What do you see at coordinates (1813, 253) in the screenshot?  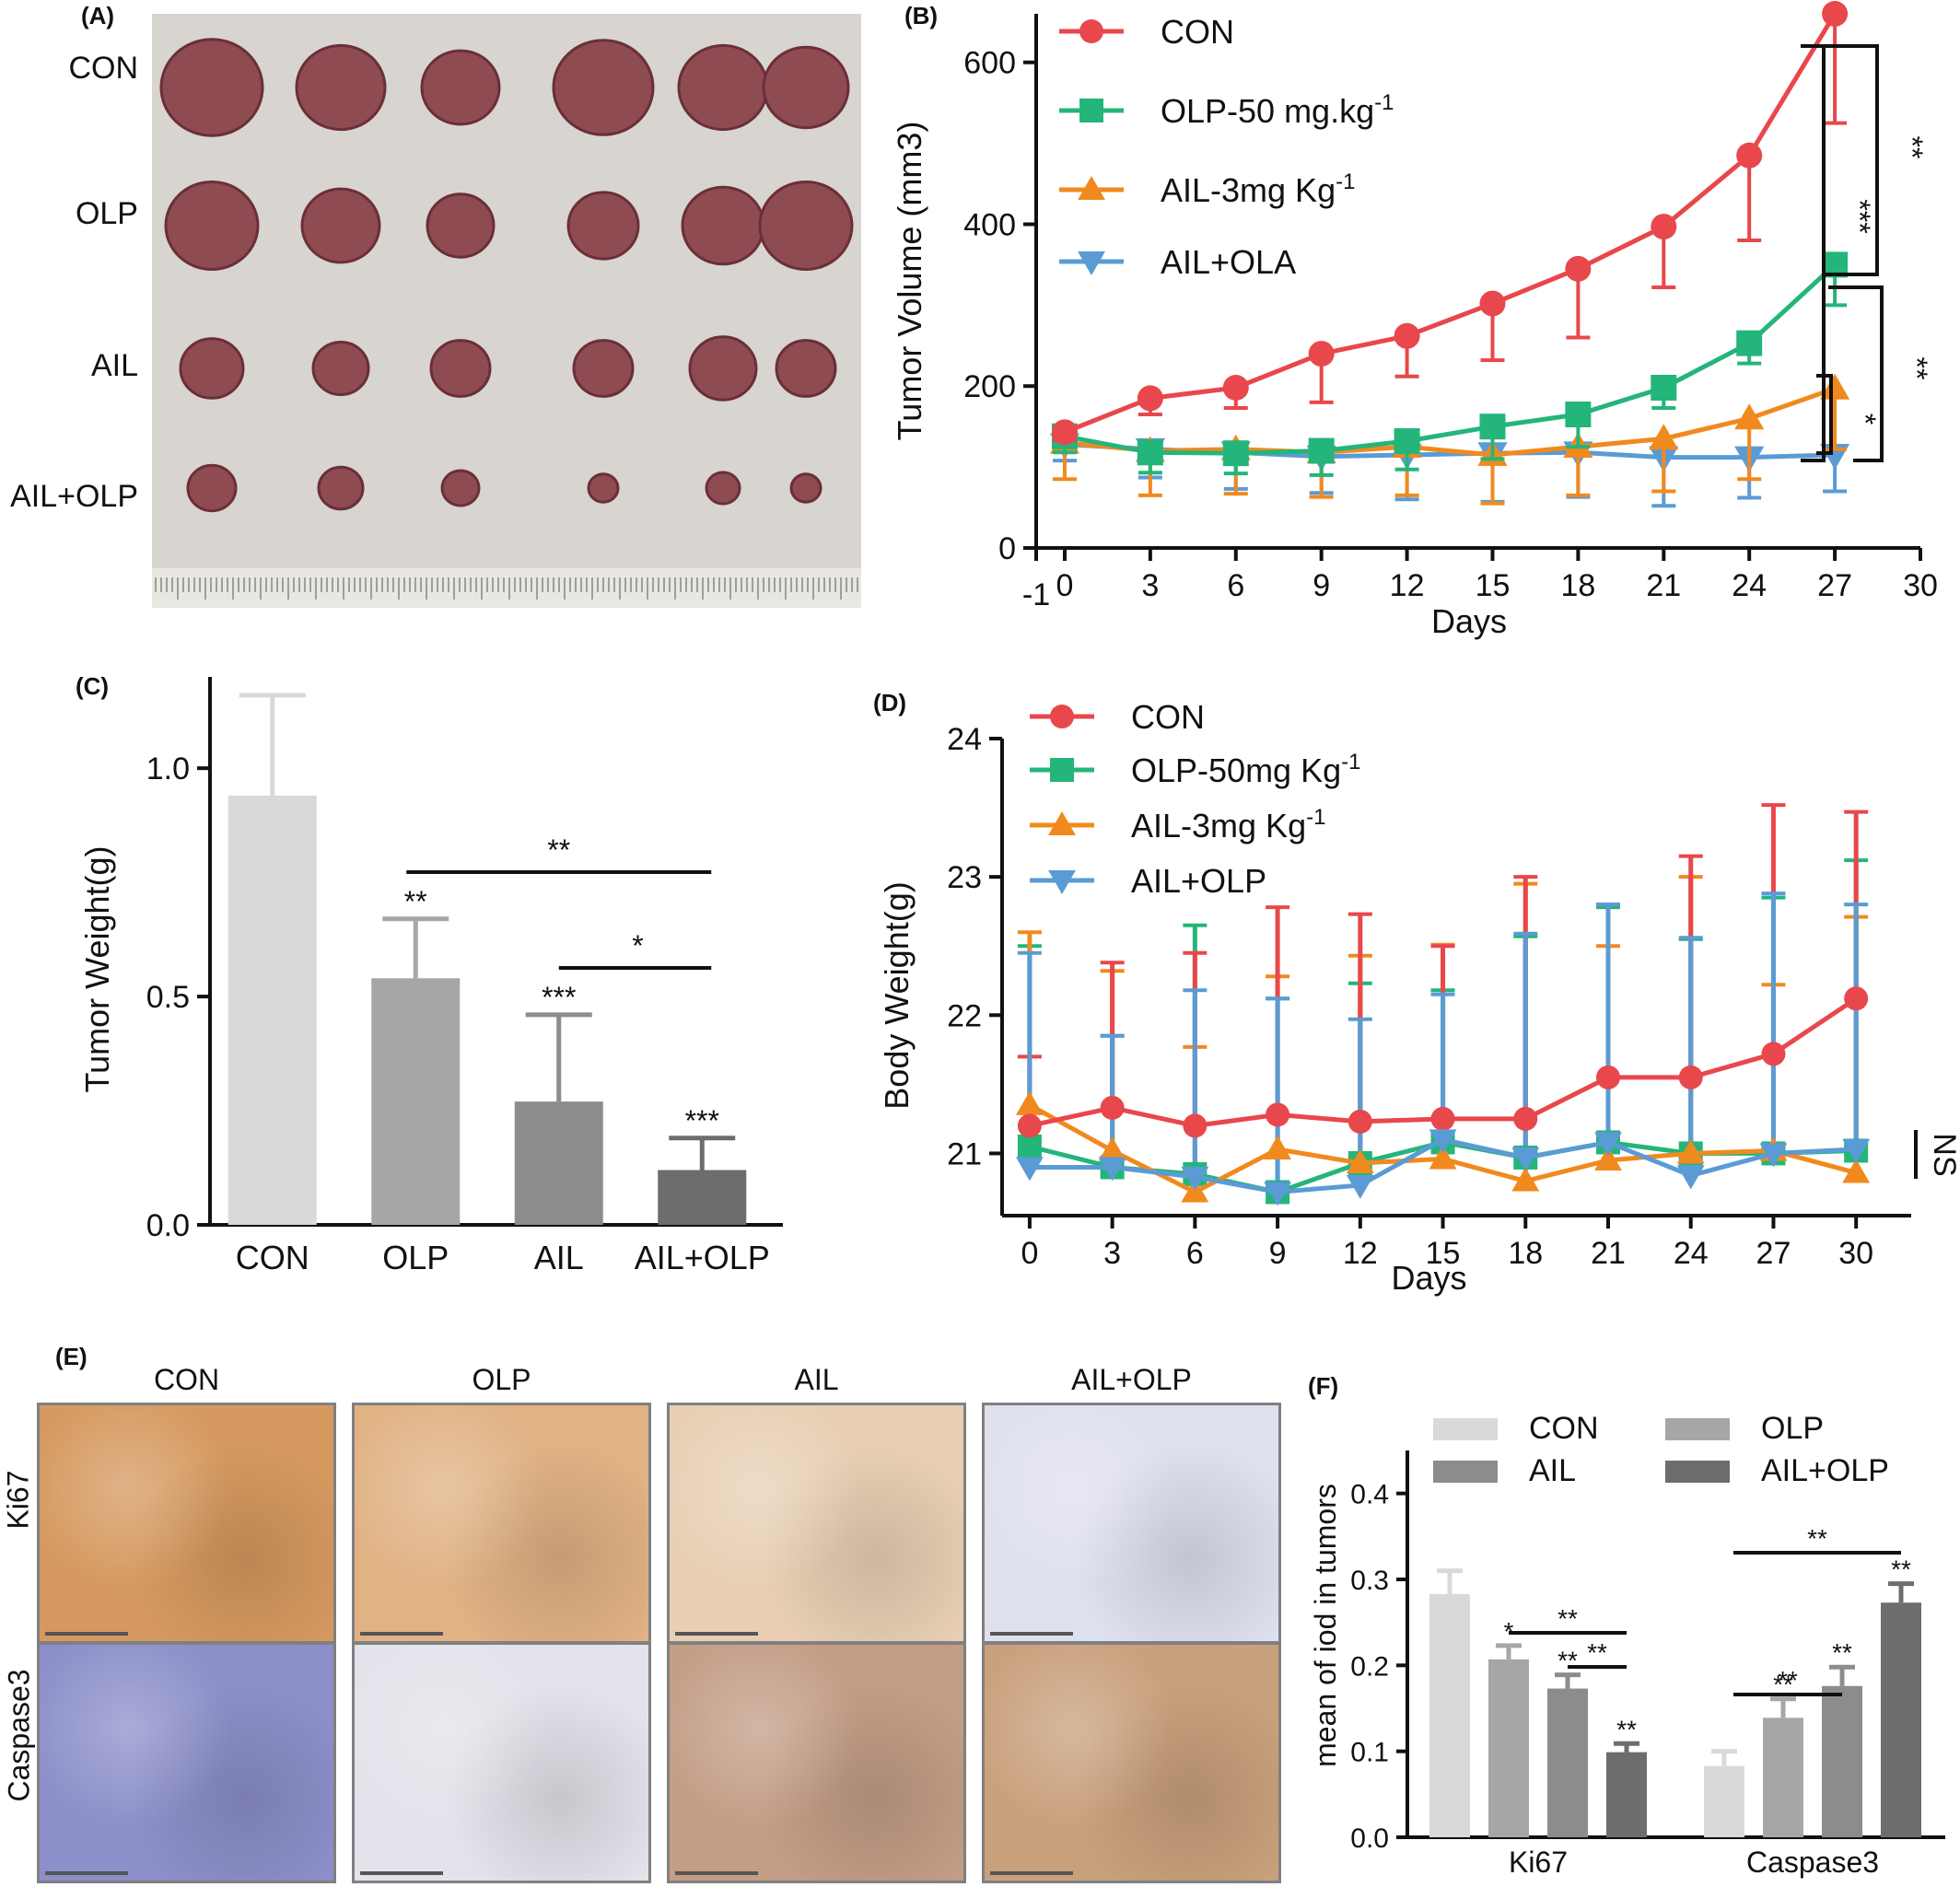 I see `bracket` at bounding box center [1813, 253].